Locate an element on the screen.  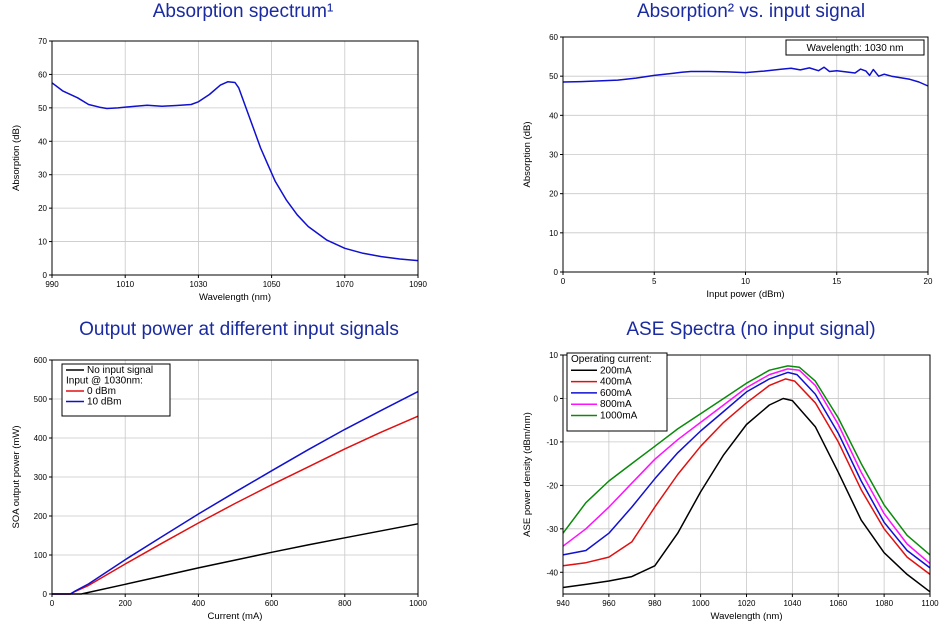
chart-title: Output power at different input signals is located at coordinates (239, 329).